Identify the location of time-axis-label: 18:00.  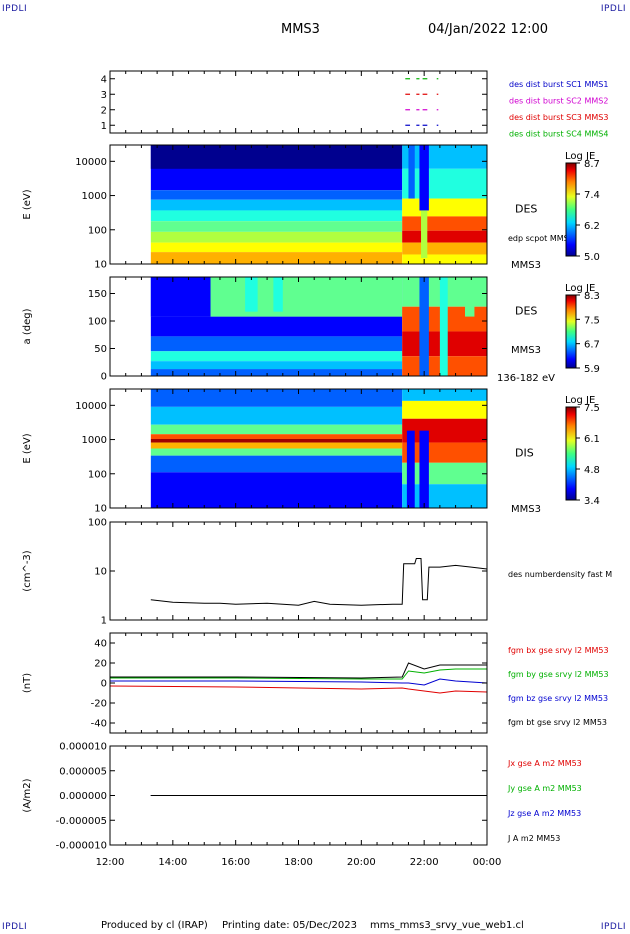
(298, 862).